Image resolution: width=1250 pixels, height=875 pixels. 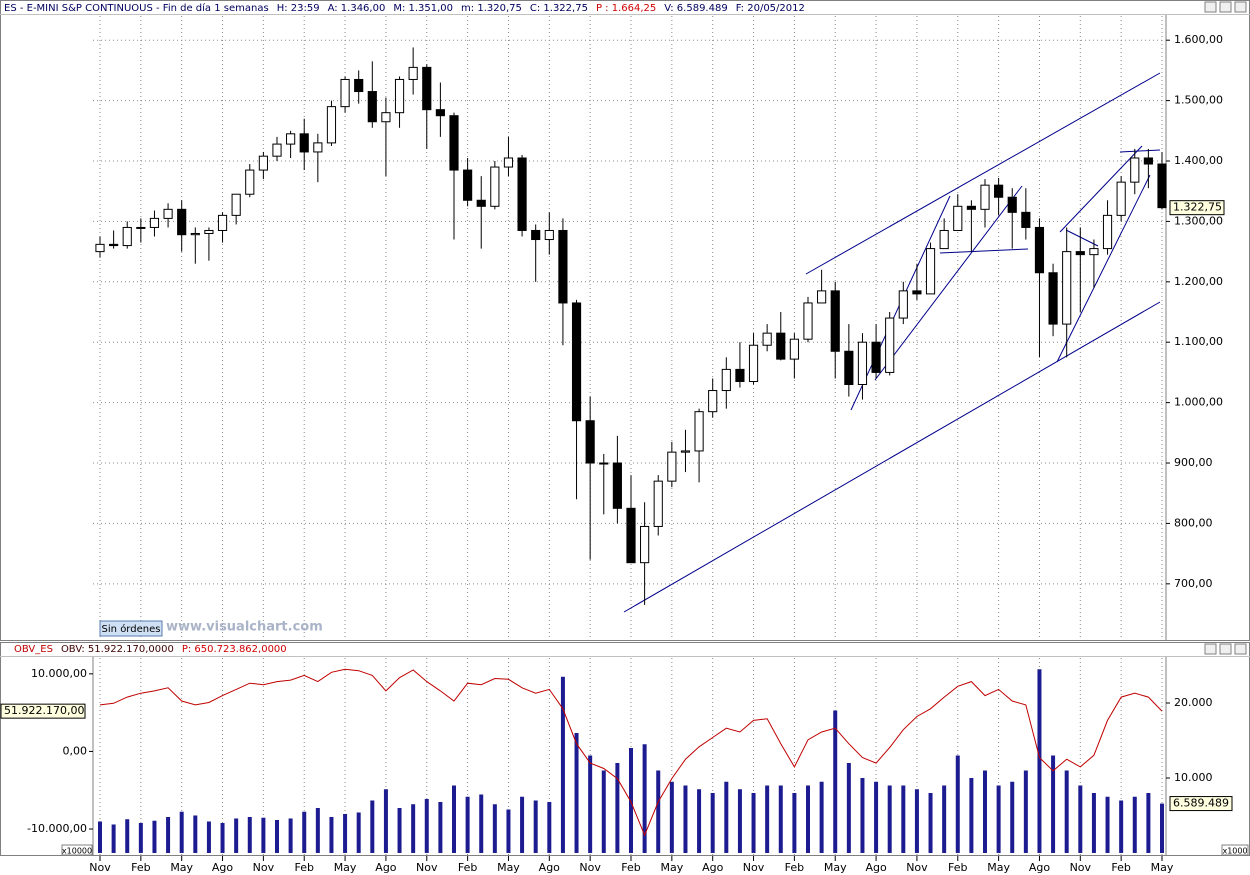 I want to click on last-value-label: 6.589.489, so click(x=1201, y=803).